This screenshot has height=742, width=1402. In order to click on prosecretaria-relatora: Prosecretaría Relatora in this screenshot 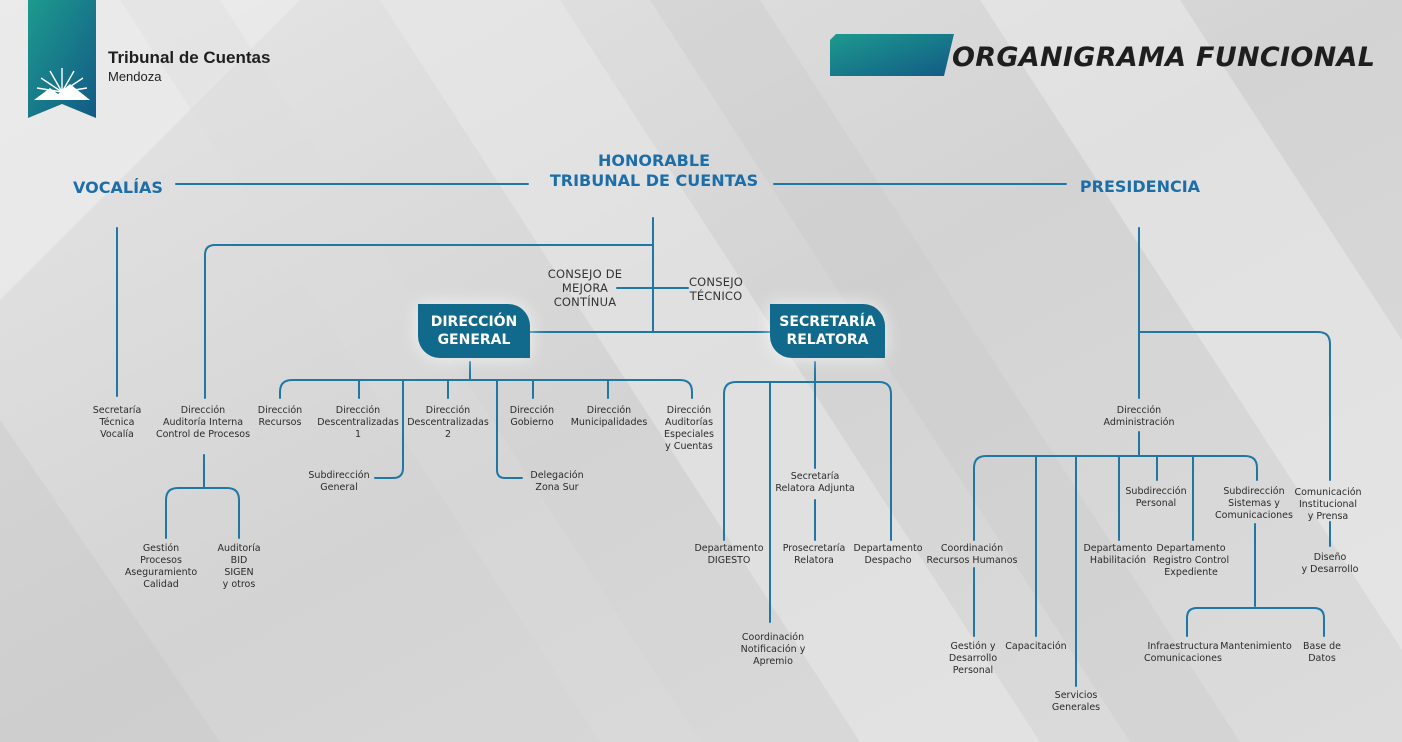, I will do `click(814, 554)`.